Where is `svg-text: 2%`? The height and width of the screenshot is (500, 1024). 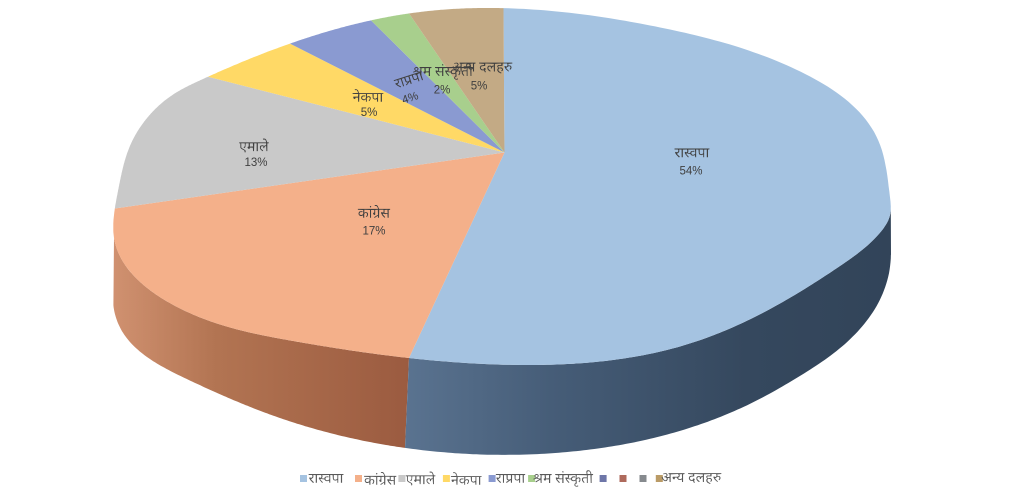 svg-text: 2% is located at coordinates (442, 91).